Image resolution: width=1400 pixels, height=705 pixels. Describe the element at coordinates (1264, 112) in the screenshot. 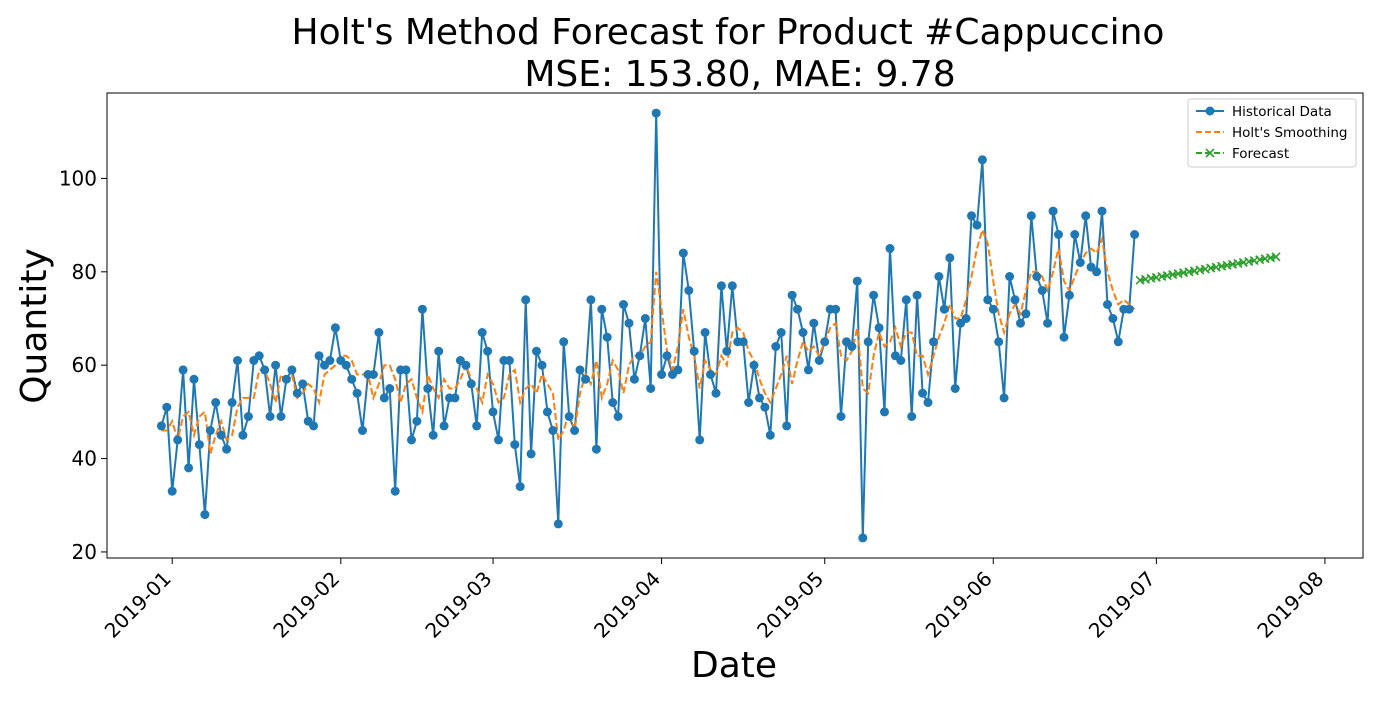

I see `legend-entry-historical: Historical Data` at that location.